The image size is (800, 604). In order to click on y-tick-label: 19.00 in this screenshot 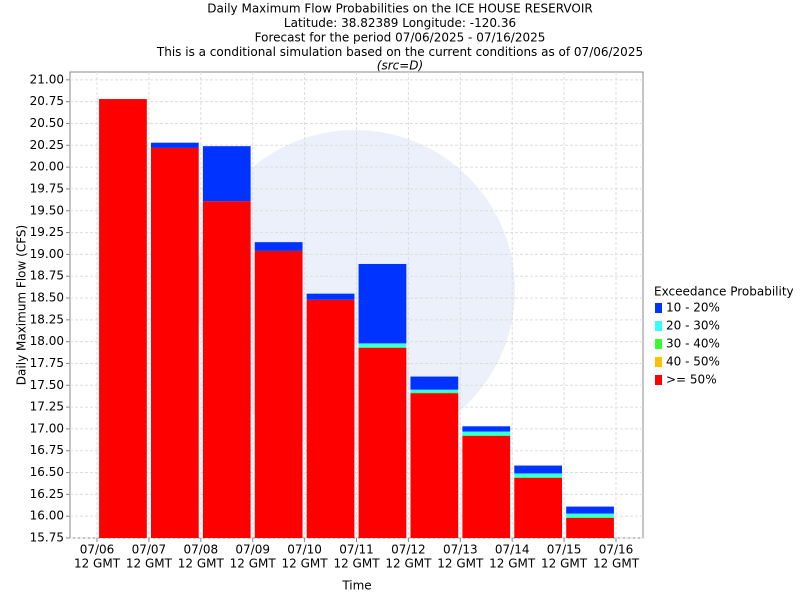, I will do `click(47, 254)`.